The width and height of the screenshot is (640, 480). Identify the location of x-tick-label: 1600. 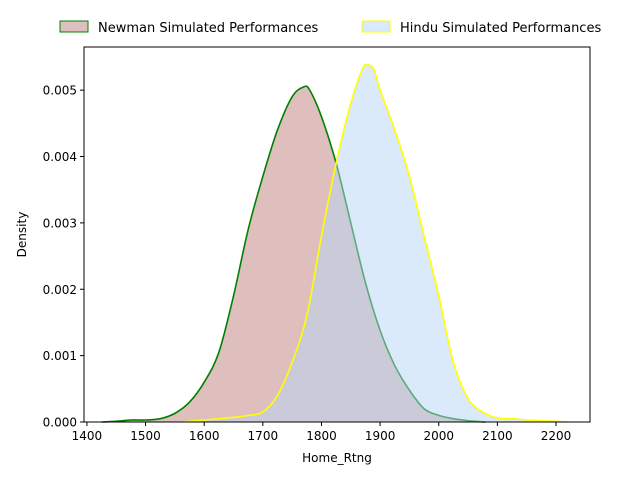
(204, 436).